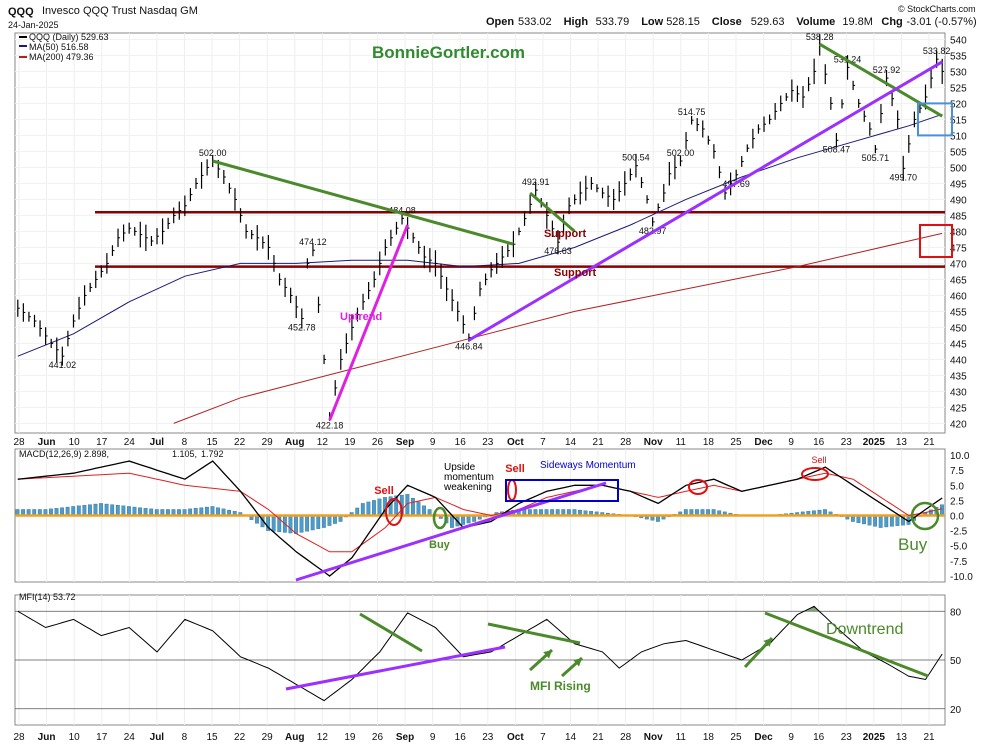  Describe the element at coordinates (959, 562) in the screenshot. I see `macd-tick-label: -7.5` at that location.